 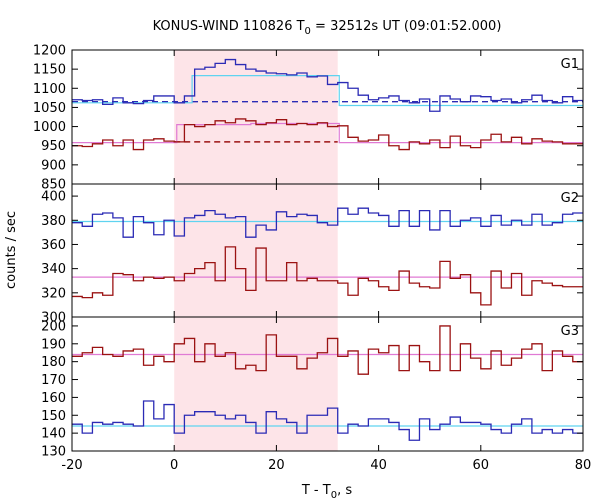 I want to click on y-tick-label: 180, so click(x=53, y=362).